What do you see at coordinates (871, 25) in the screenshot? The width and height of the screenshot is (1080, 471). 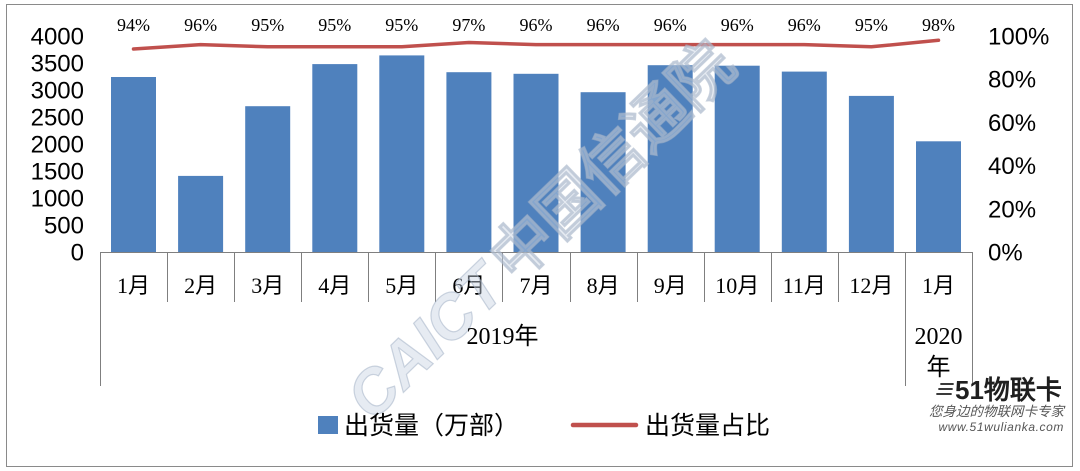 I see `share-data-label-12: 95%` at bounding box center [871, 25].